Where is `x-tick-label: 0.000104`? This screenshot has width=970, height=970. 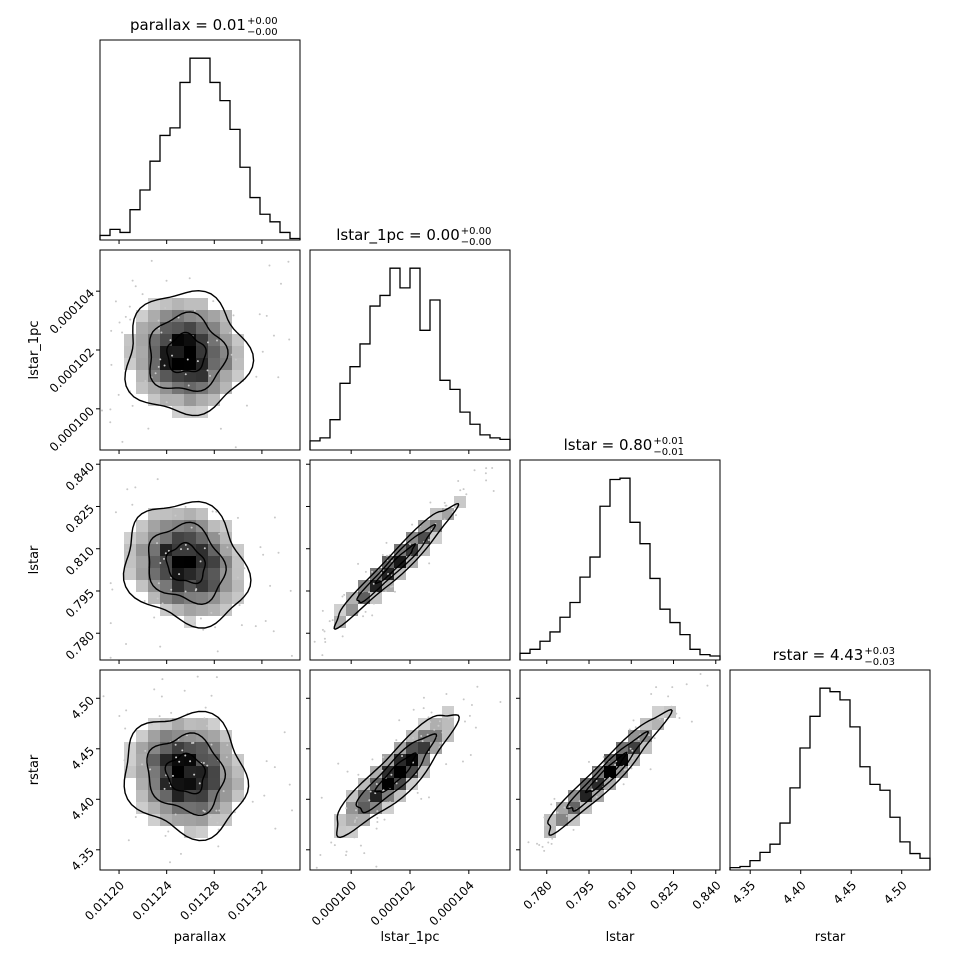 x-tick-label: 0.000104 is located at coordinates (451, 903).